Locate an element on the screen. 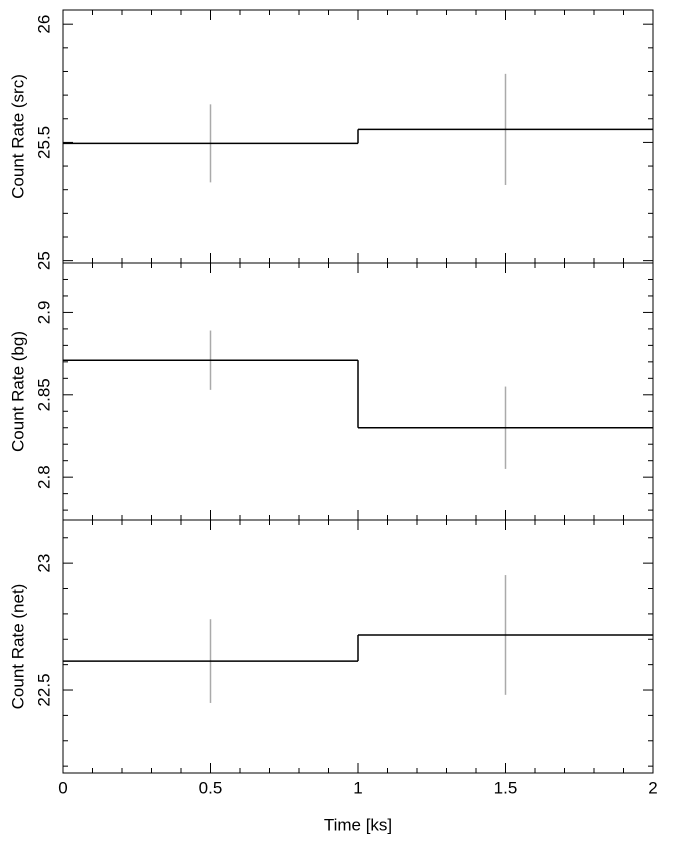 The image size is (676, 846). y-tick-label: 2.85 is located at coordinates (43, 394).